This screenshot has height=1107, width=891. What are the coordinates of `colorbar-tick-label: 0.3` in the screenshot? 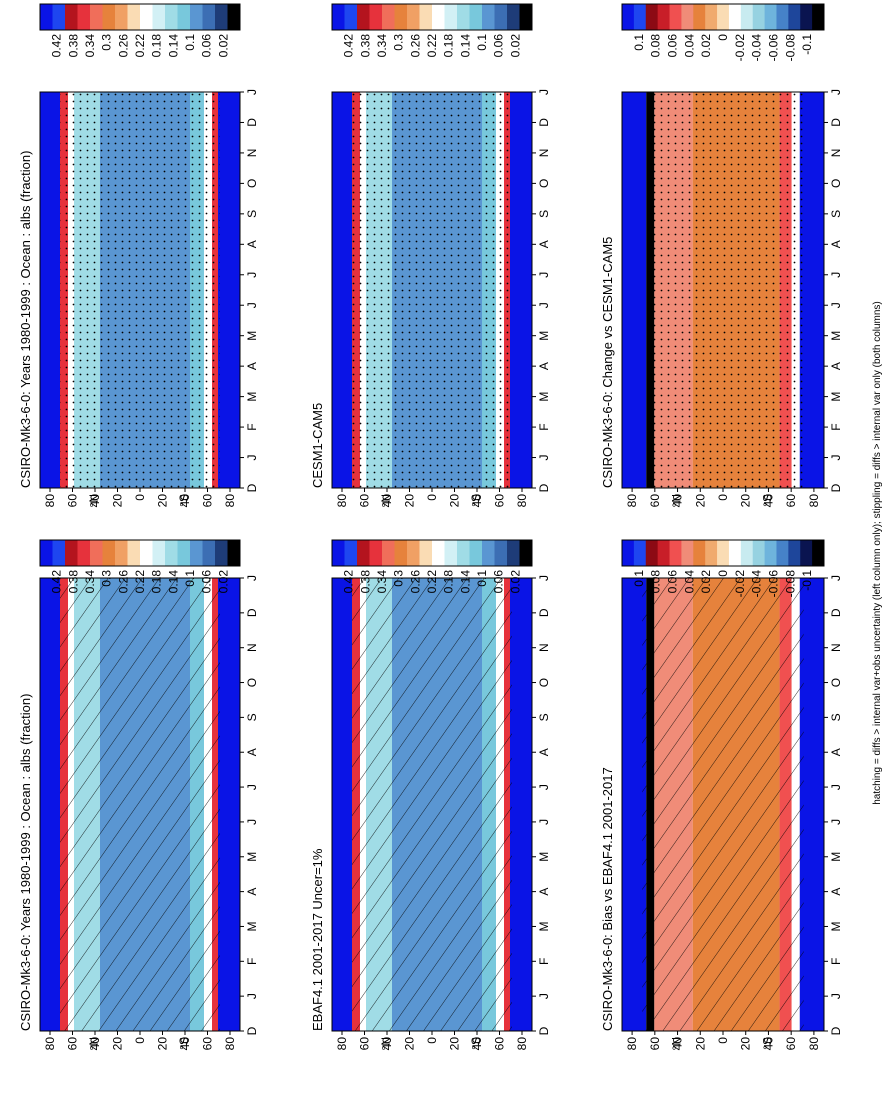 It's located at (399, 42).